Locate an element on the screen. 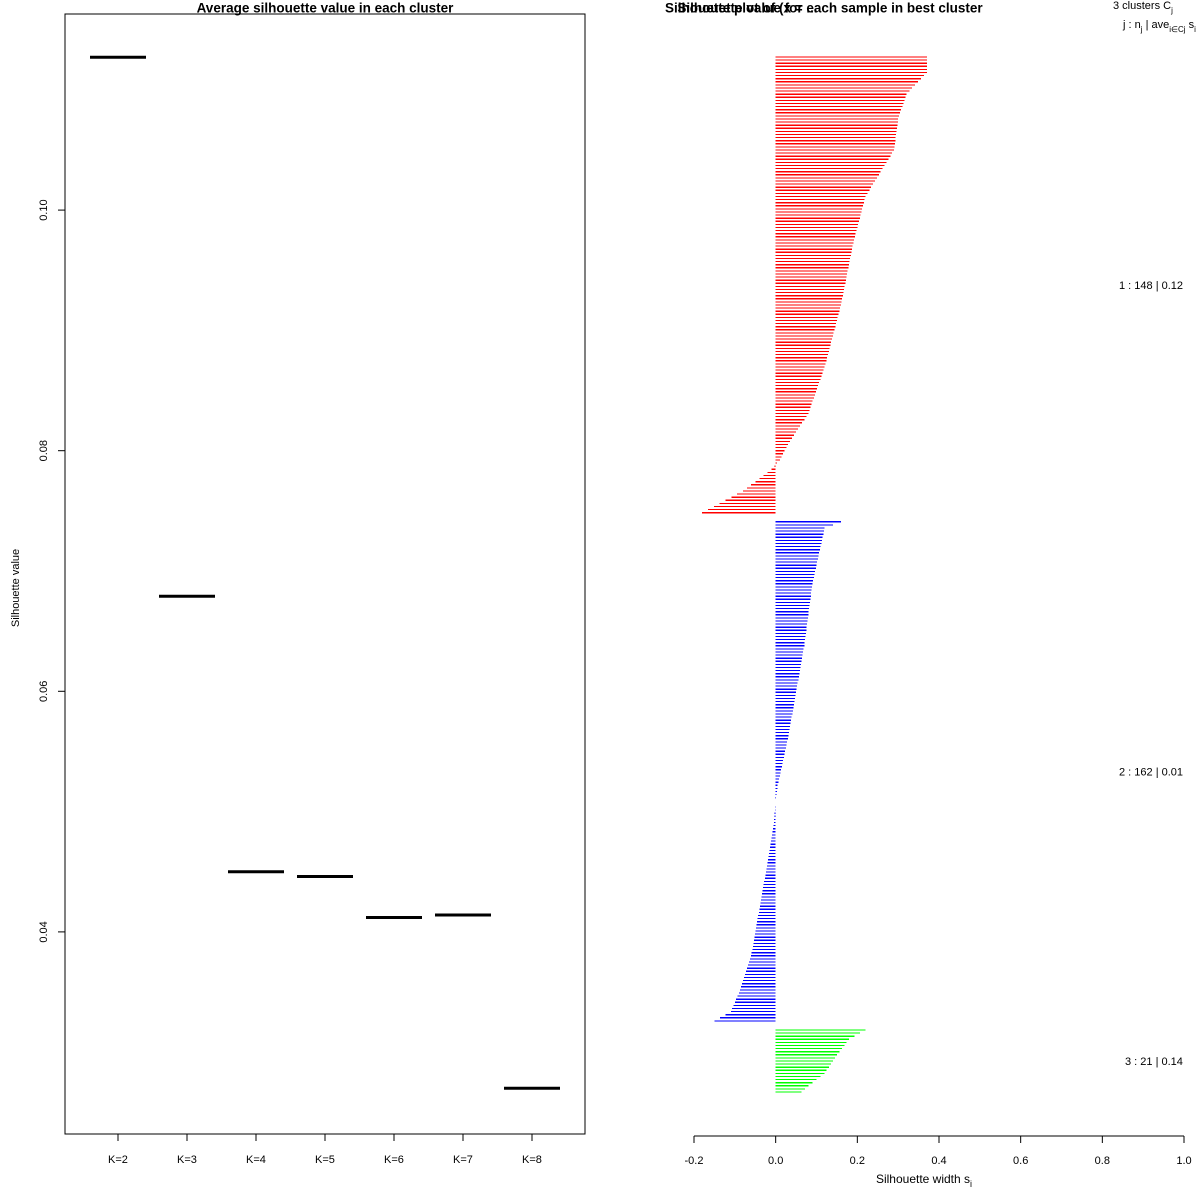 This screenshot has height=1200, width=1200. right-x-tick-label: -0.2 is located at coordinates (694, 1161).